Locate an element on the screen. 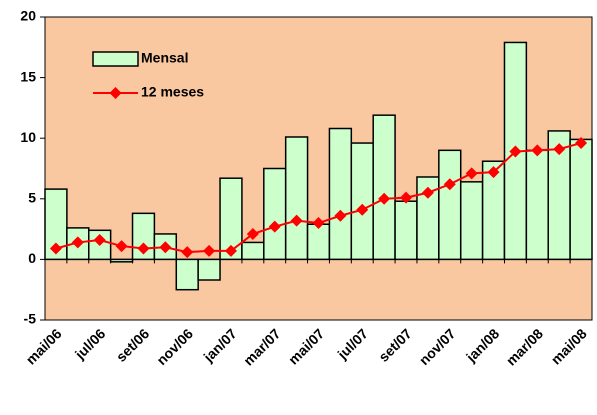  x-tick-label: jan/08 is located at coordinates (482, 345).